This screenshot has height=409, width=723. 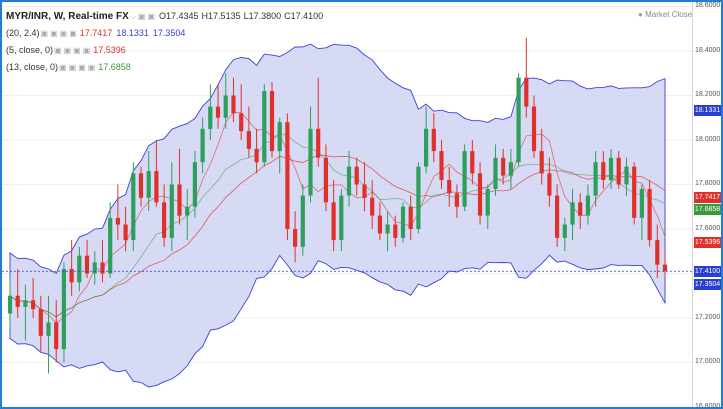 What do you see at coordinates (708, 50) in the screenshot?
I see `price-tick-label: 18.4000` at bounding box center [708, 50].